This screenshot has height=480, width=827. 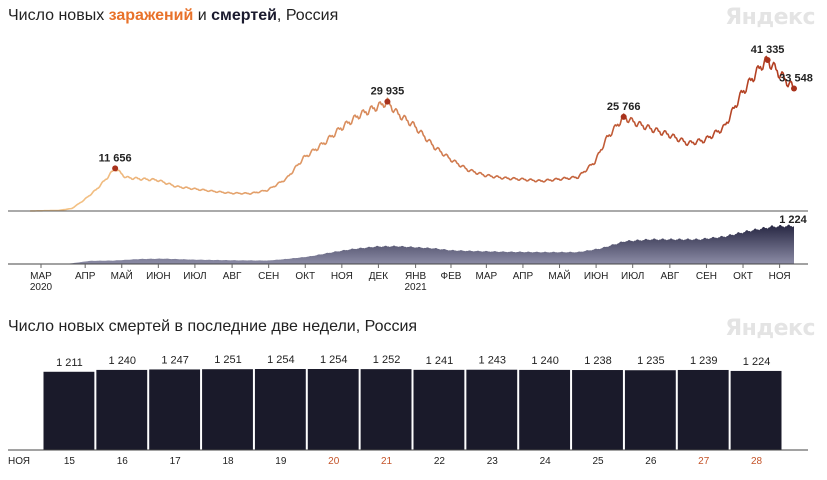 What do you see at coordinates (123, 461) in the screenshot?
I see `day-tick-label: 16` at bounding box center [123, 461].